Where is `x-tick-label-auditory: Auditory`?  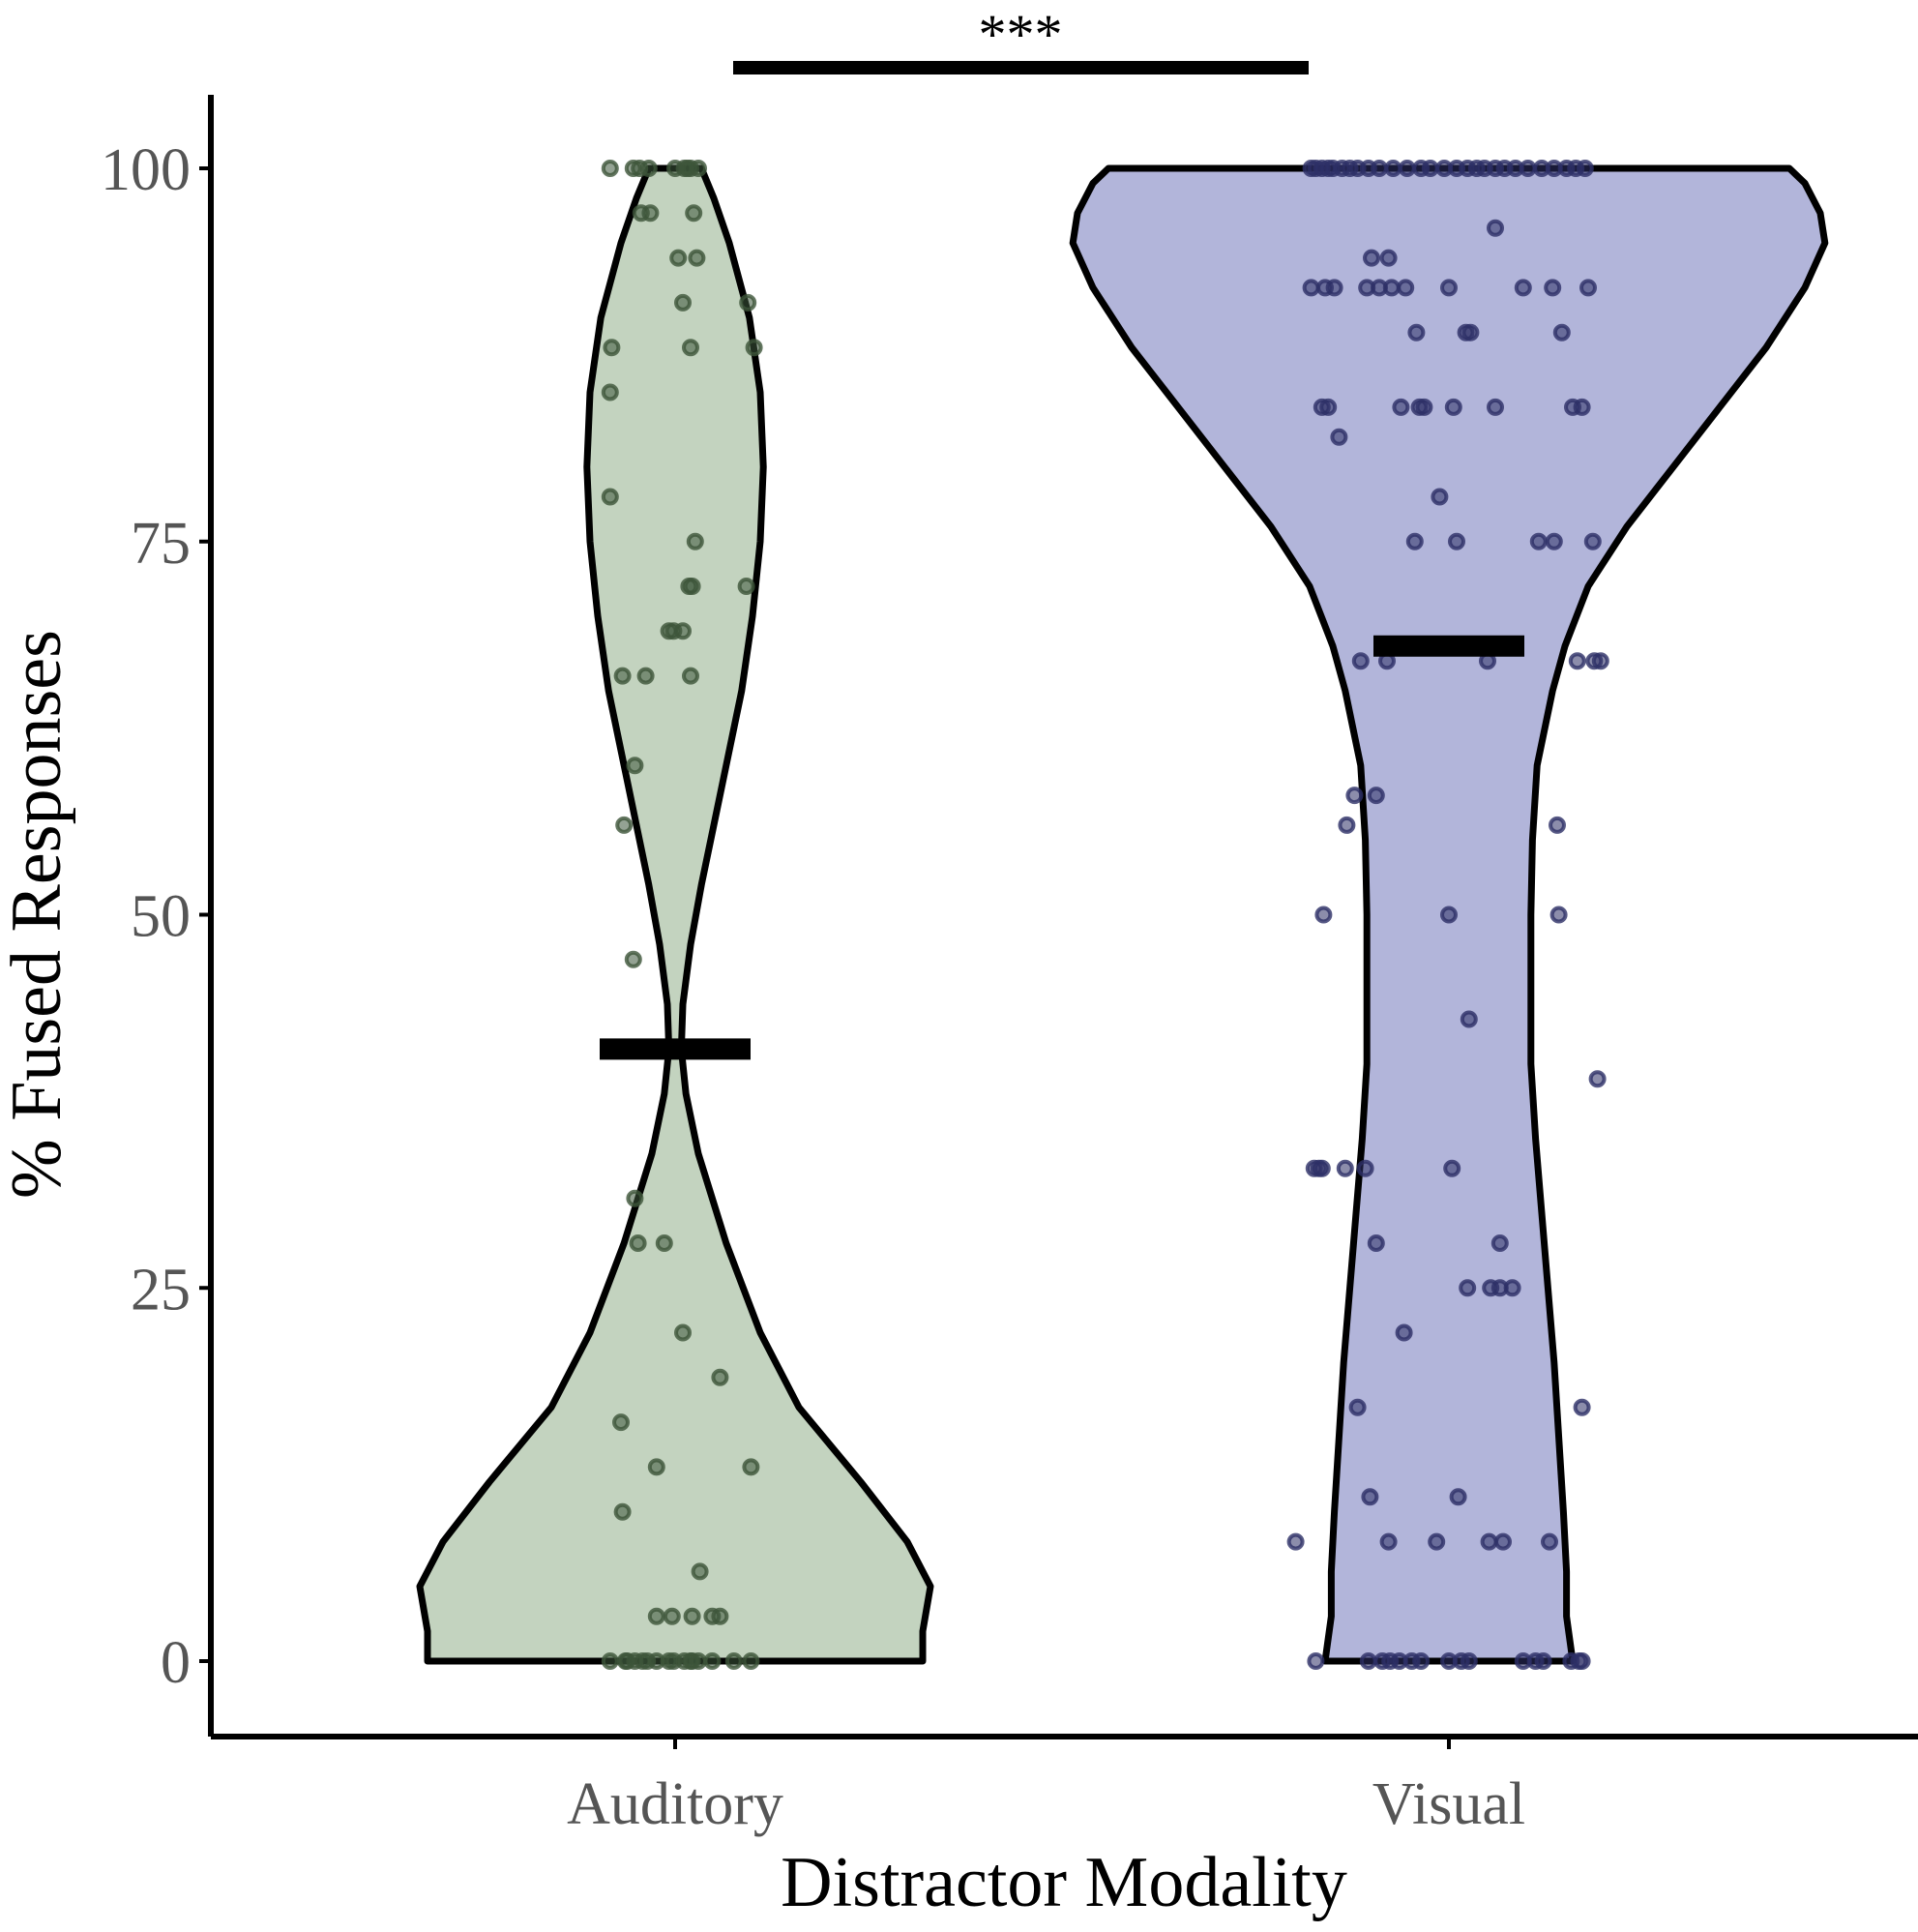 x-tick-label-auditory: Auditory is located at coordinates (675, 1804).